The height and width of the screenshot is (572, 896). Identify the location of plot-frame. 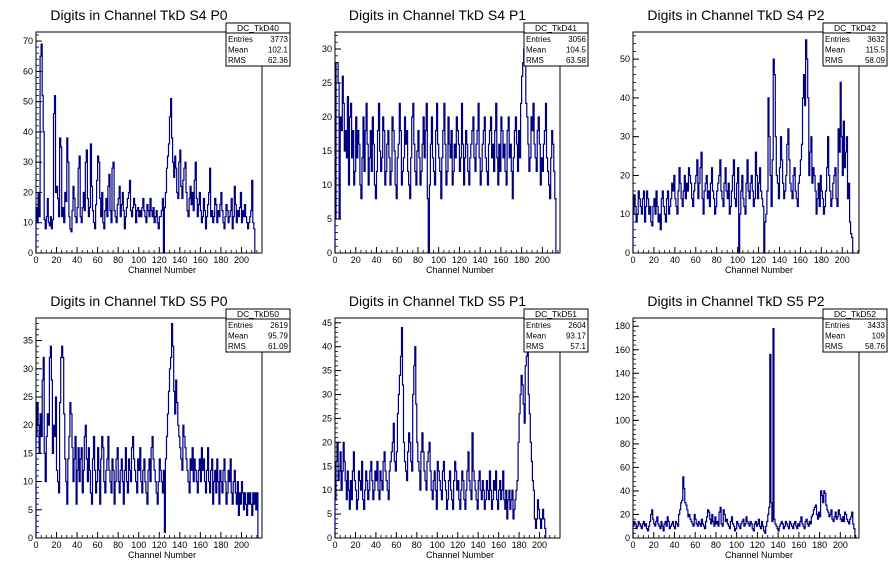
(447, 142).